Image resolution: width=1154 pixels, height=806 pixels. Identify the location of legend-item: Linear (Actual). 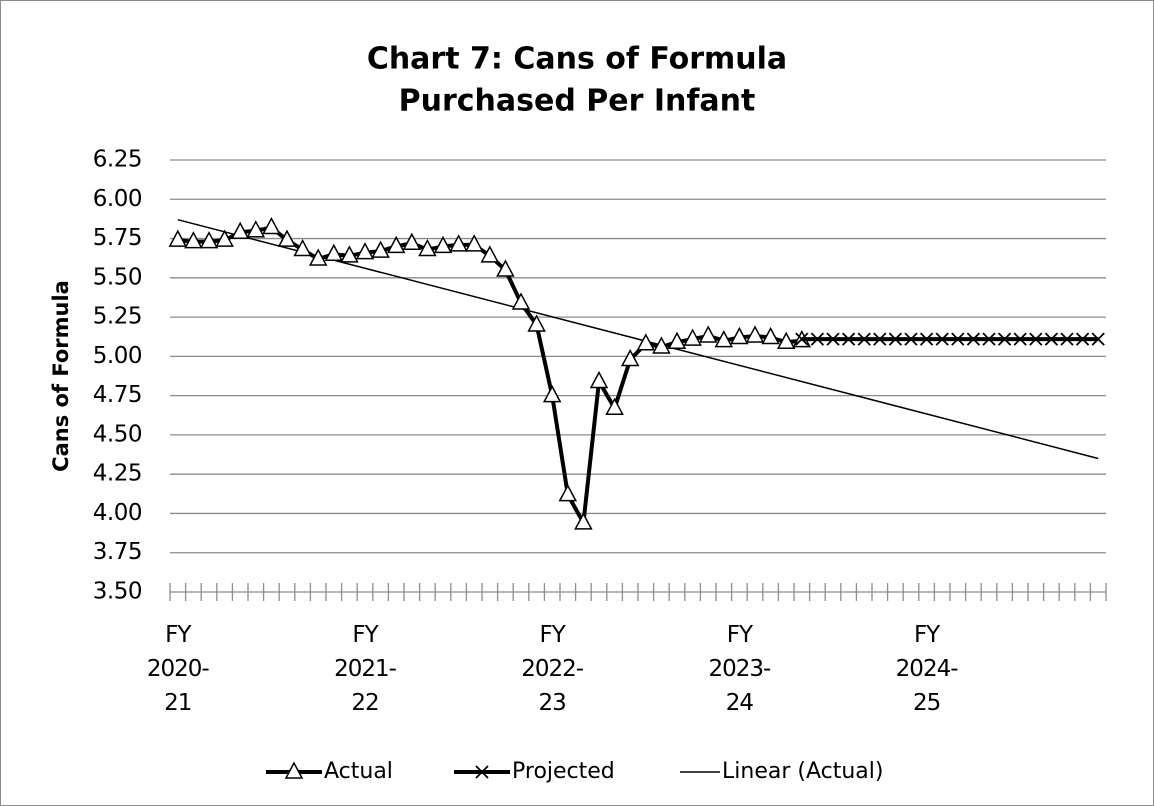
(781, 771).